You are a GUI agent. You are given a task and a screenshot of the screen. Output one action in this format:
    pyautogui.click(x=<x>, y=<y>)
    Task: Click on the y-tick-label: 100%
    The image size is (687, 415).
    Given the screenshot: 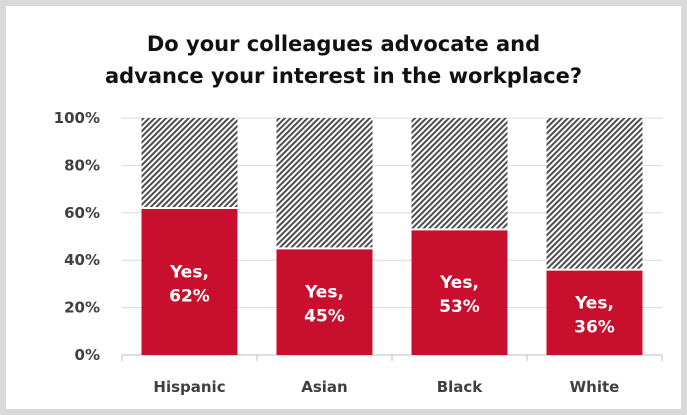 What is the action you would take?
    pyautogui.click(x=77, y=118)
    